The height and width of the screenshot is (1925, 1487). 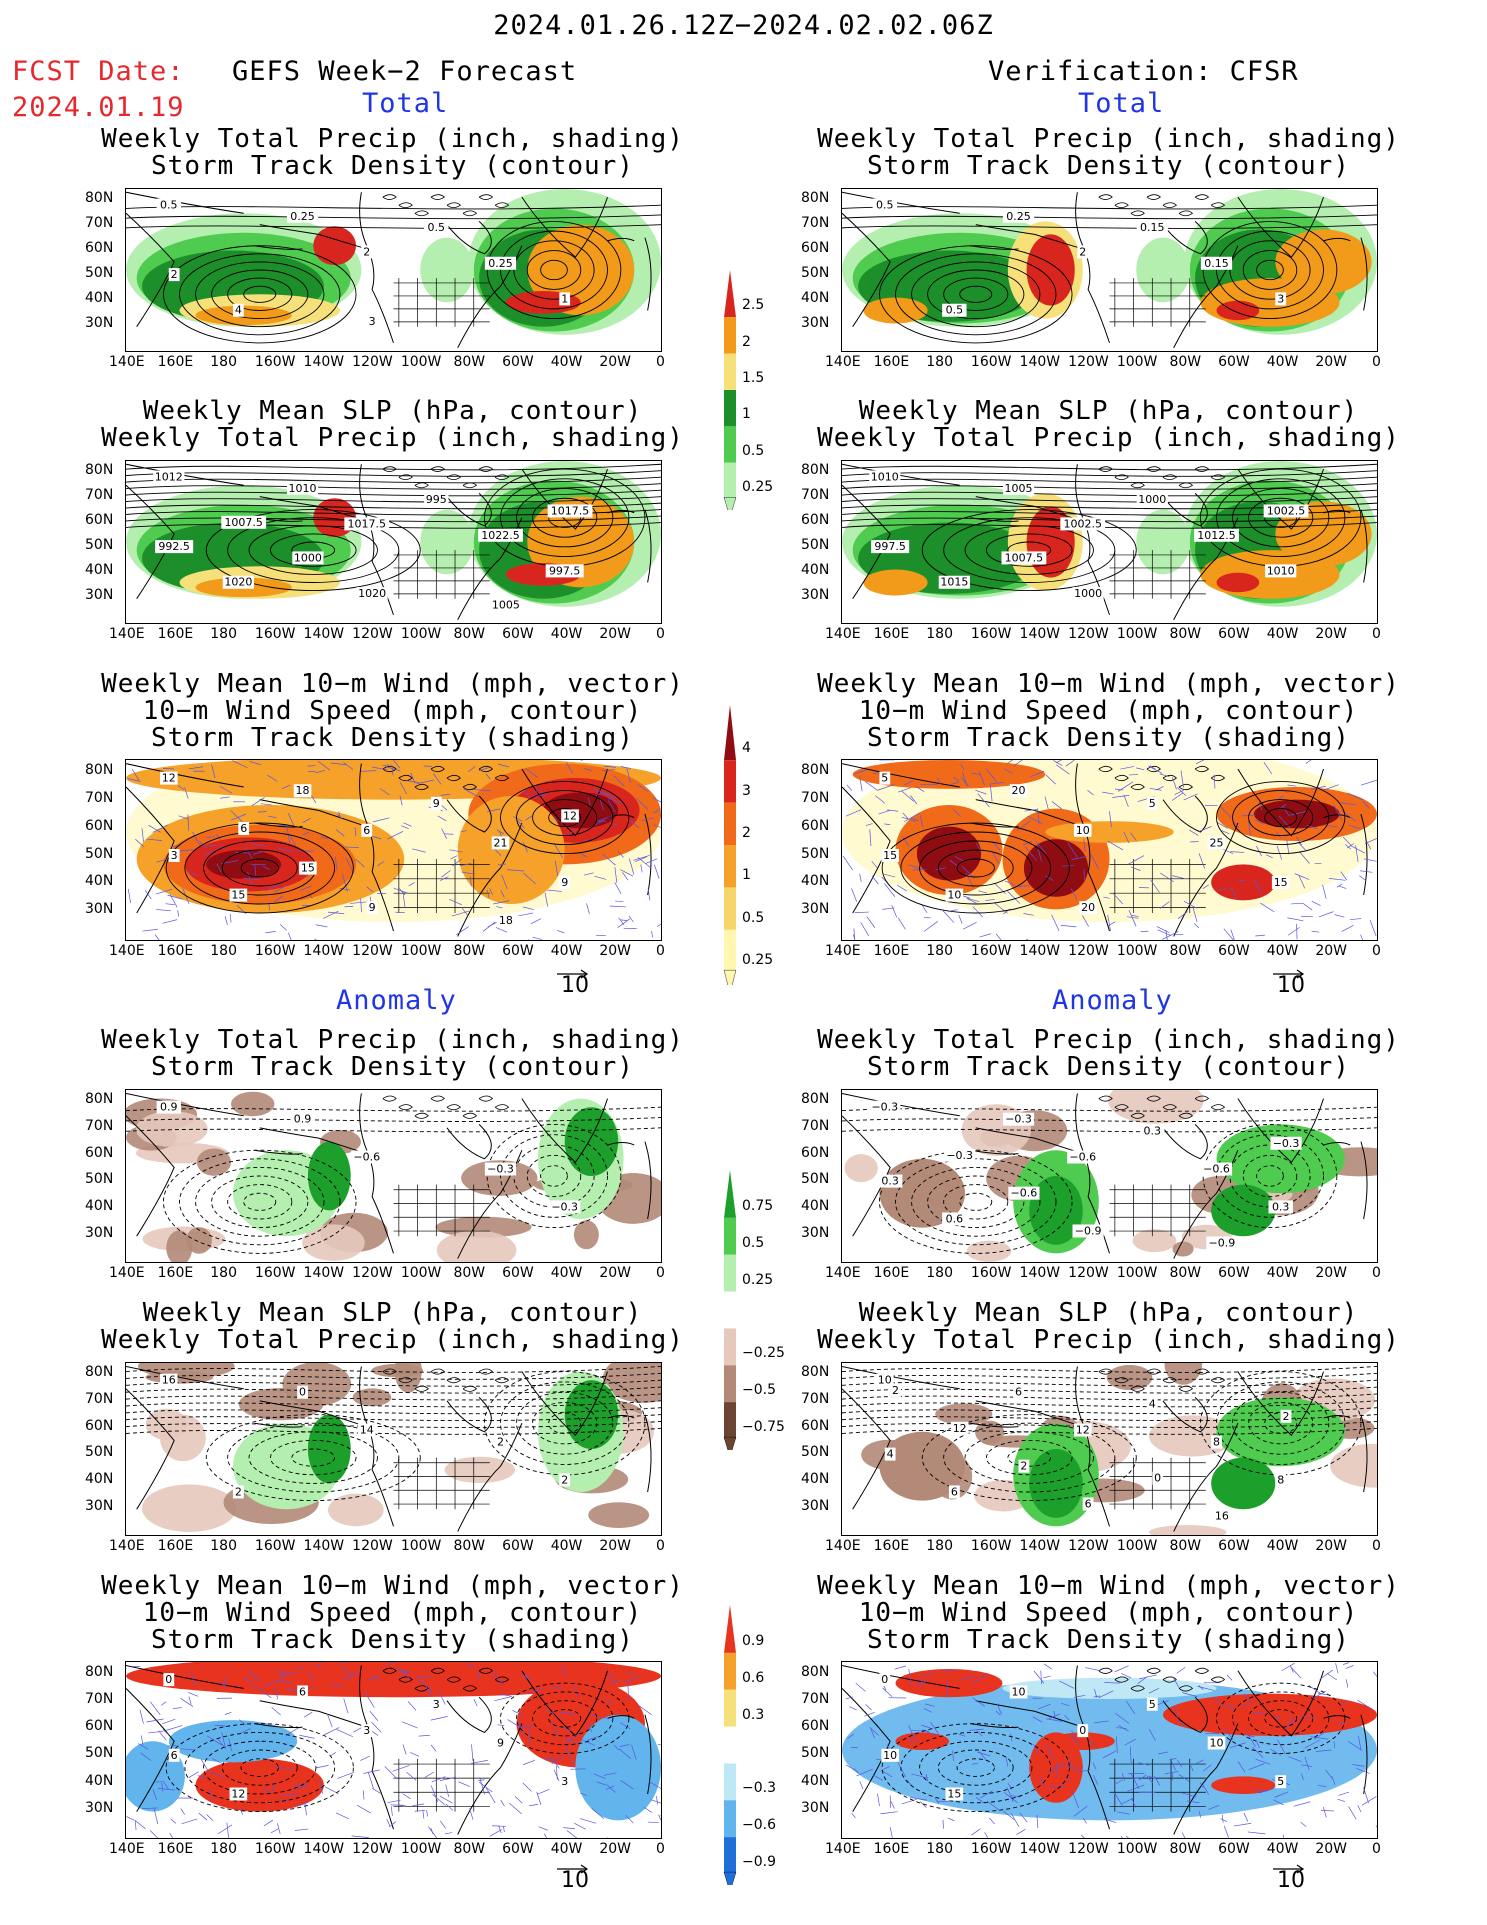 I want to click on right-total-label: Total, so click(x=1121, y=103).